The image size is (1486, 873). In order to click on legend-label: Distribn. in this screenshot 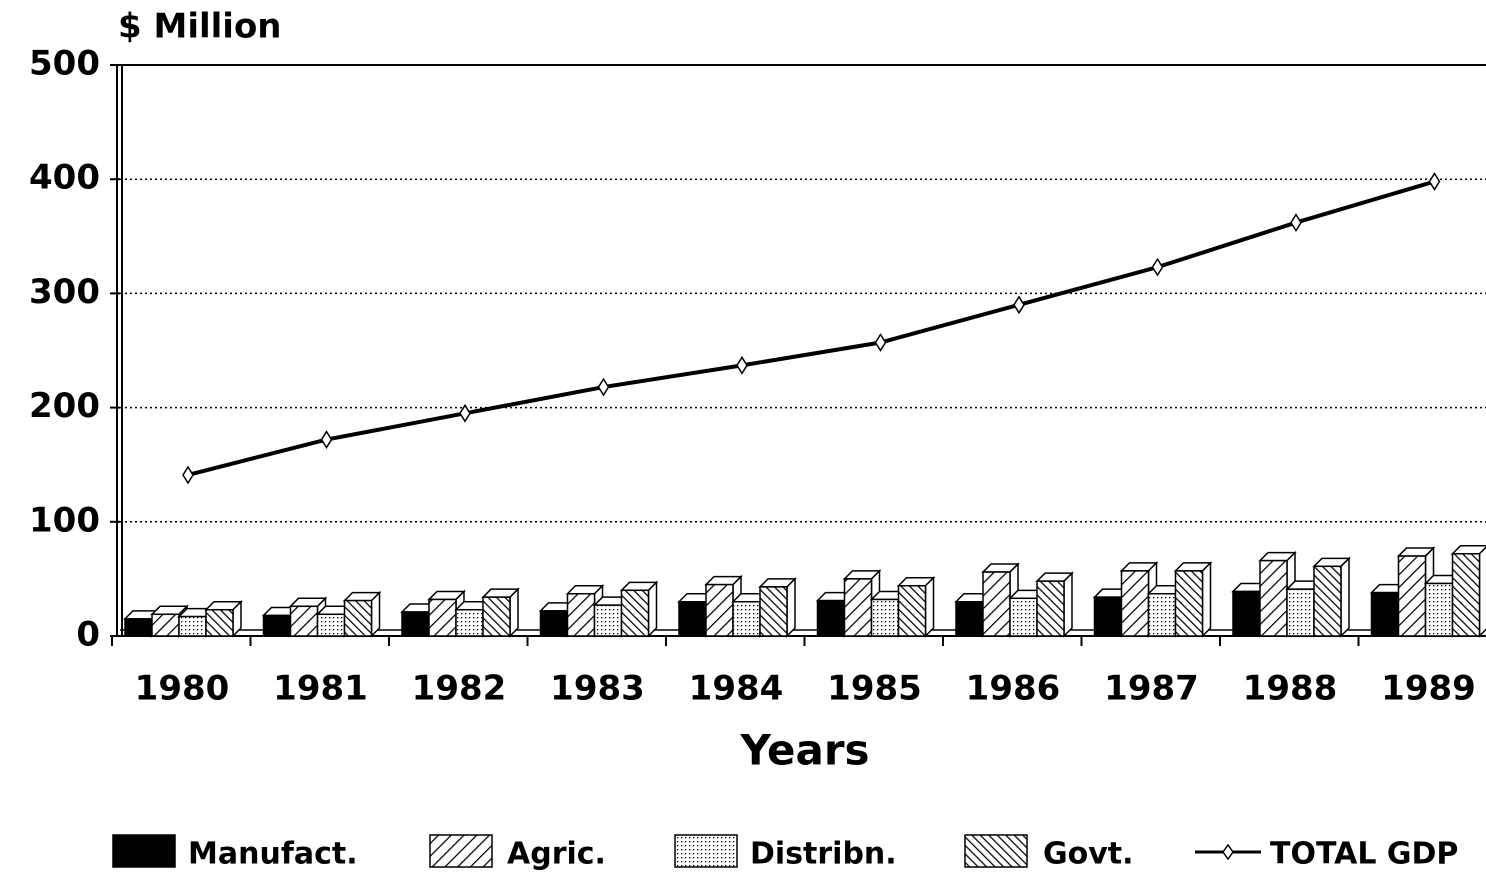, I will do `click(823, 854)`.